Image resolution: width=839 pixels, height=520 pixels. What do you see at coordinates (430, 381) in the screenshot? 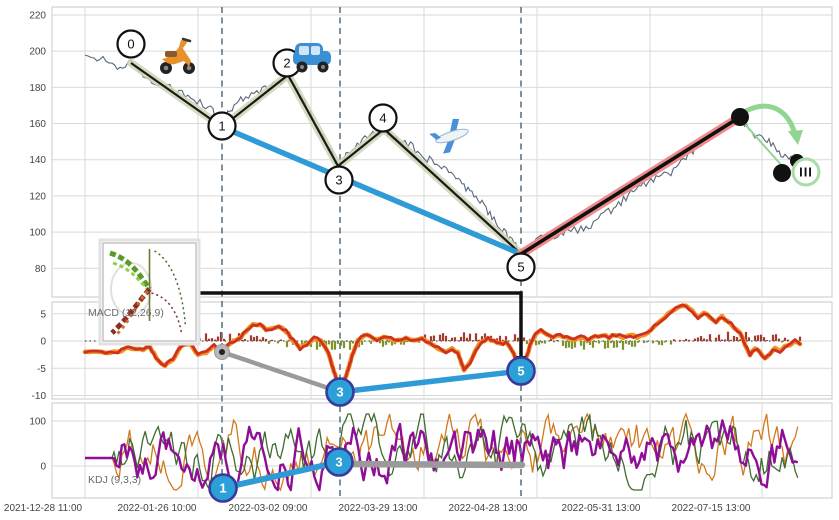
I see `macd-blue-line` at bounding box center [430, 381].